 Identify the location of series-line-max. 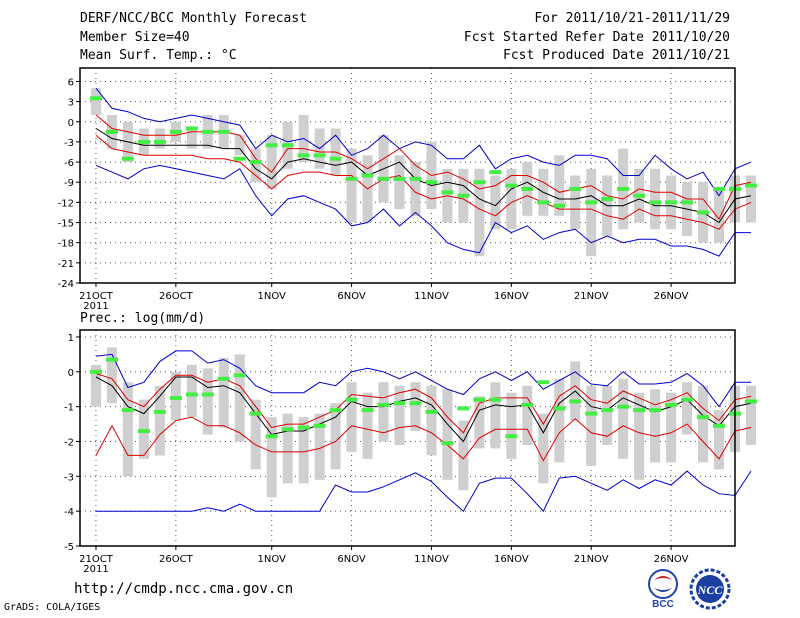
(423, 142).